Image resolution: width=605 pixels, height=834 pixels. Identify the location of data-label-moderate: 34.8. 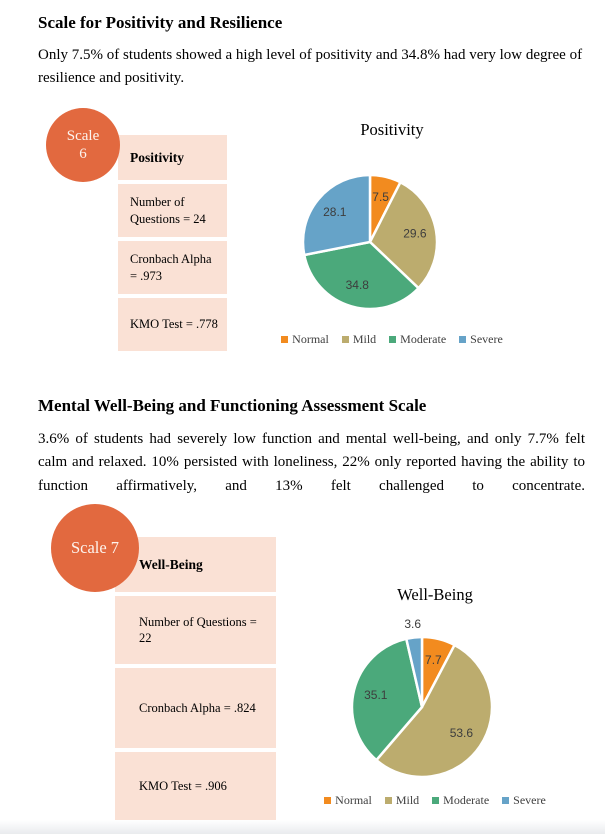
(358, 285).